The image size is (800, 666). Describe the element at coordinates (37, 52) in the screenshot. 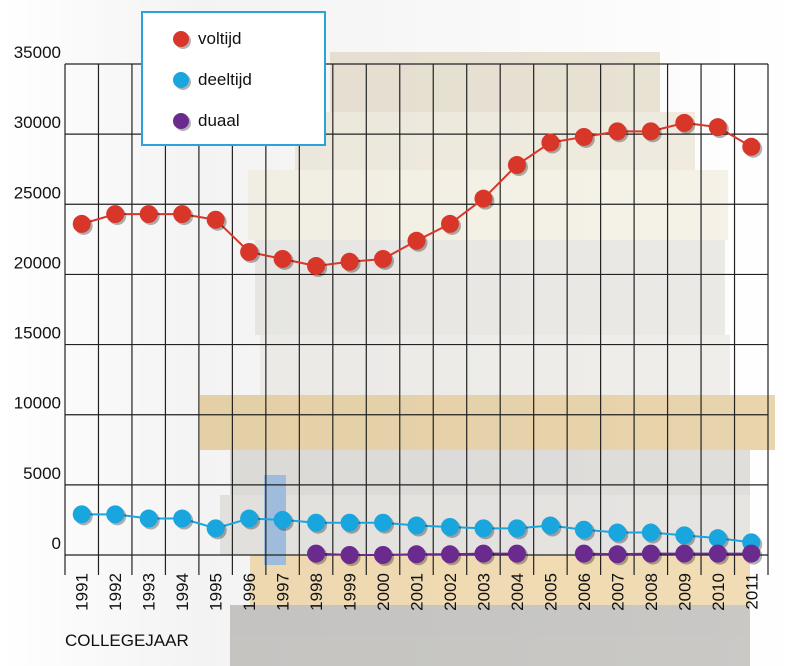

I see `y-tick-label: 35000` at that location.